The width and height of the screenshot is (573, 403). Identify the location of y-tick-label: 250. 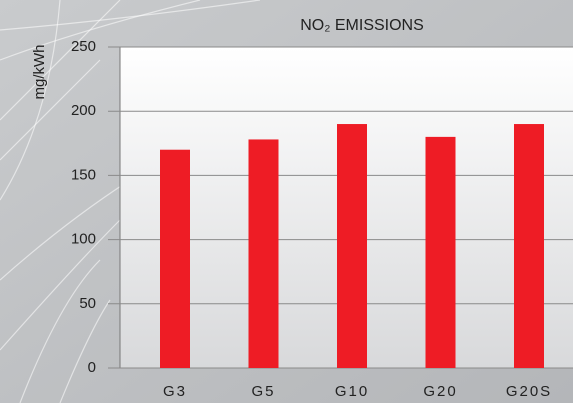
(83, 46).